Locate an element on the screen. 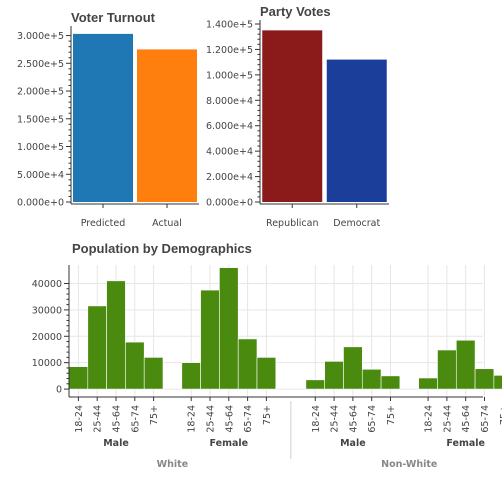 The width and height of the screenshot is (502, 480). chart-2-subgroup-label-0-0: Male is located at coordinates (116, 443).